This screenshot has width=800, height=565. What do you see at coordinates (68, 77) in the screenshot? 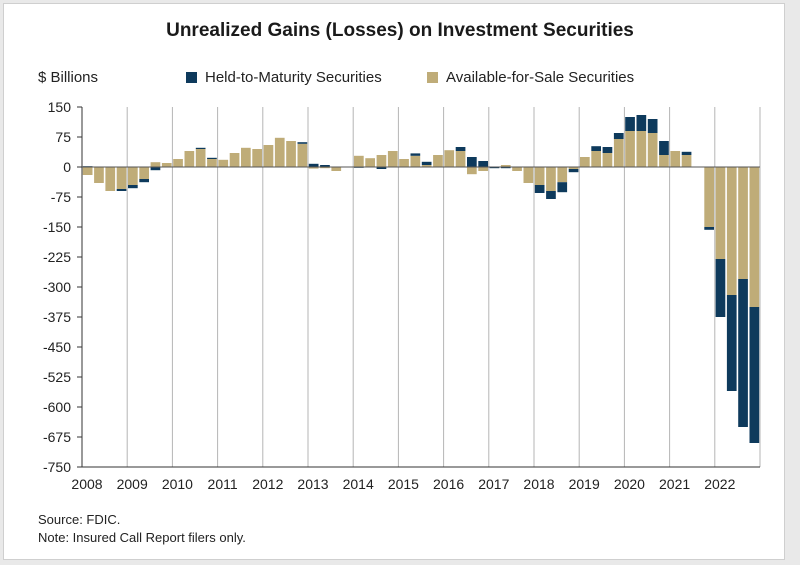
I see `y-axis-label: $ Billions` at bounding box center [68, 77].